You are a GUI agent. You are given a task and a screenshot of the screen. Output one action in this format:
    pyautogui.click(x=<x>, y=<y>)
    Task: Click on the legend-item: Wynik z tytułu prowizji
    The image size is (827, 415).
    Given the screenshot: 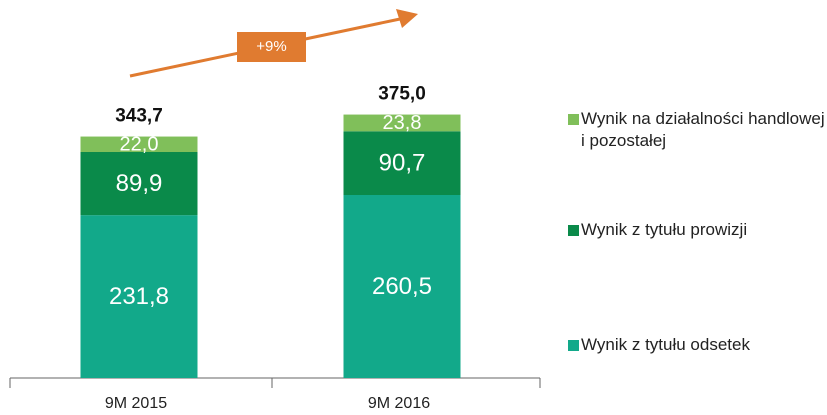 What is the action you would take?
    pyautogui.click(x=697, y=230)
    